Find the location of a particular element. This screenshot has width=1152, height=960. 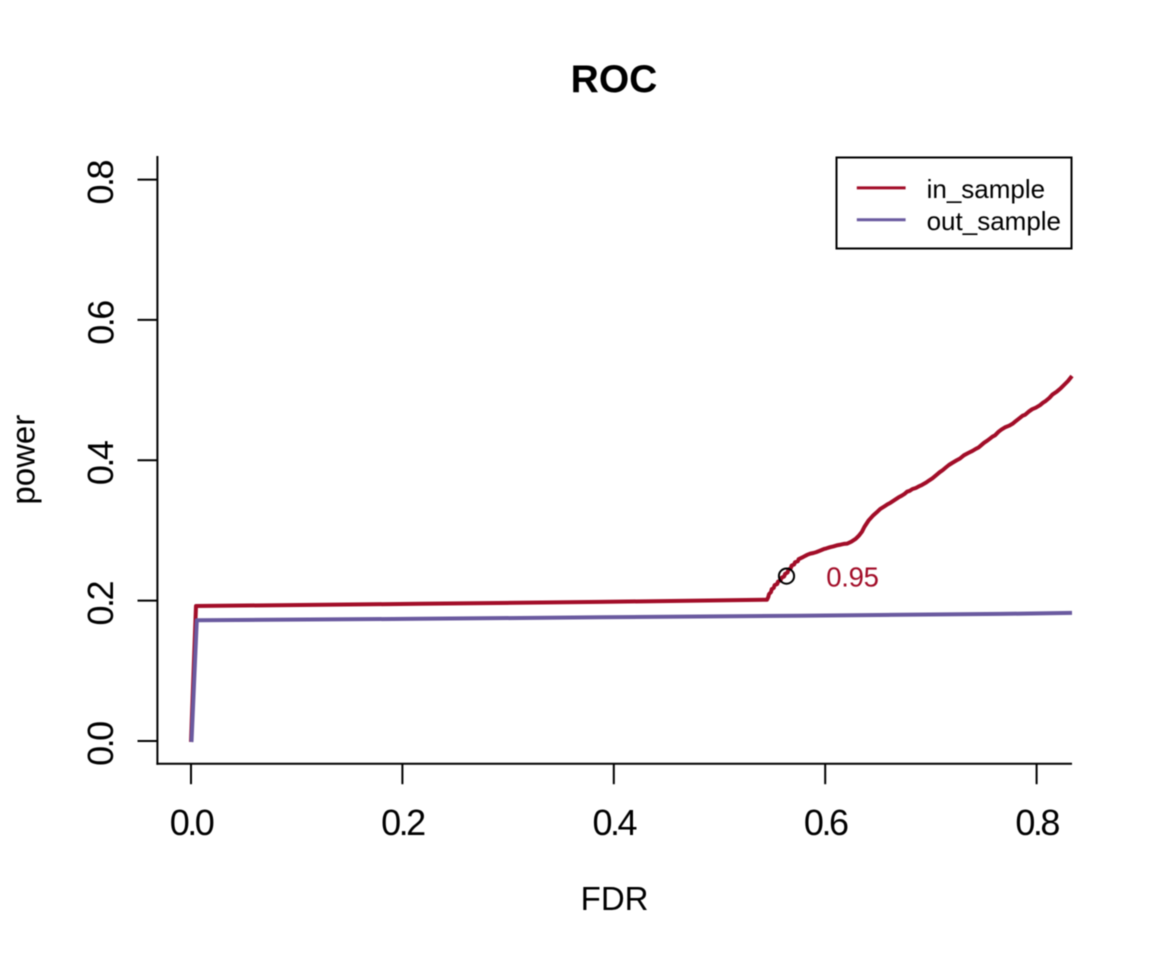

svg-text: power is located at coordinates (23, 460).